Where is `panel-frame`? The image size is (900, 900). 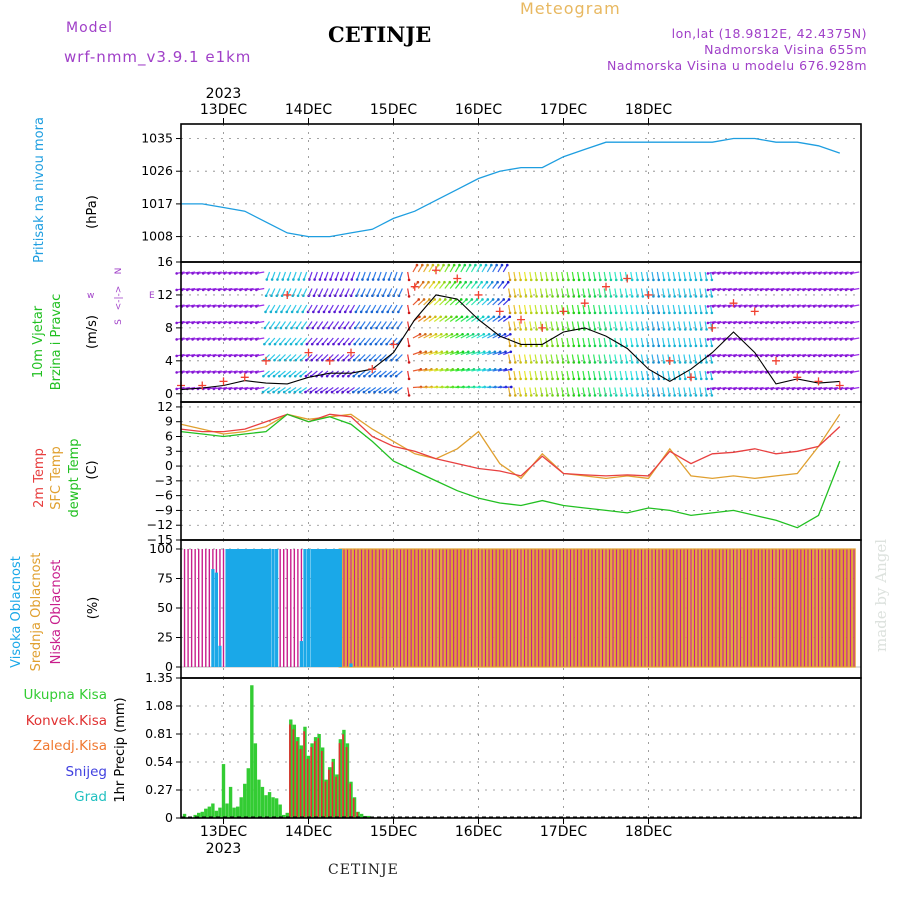 panel-frame is located at coordinates (521, 332).